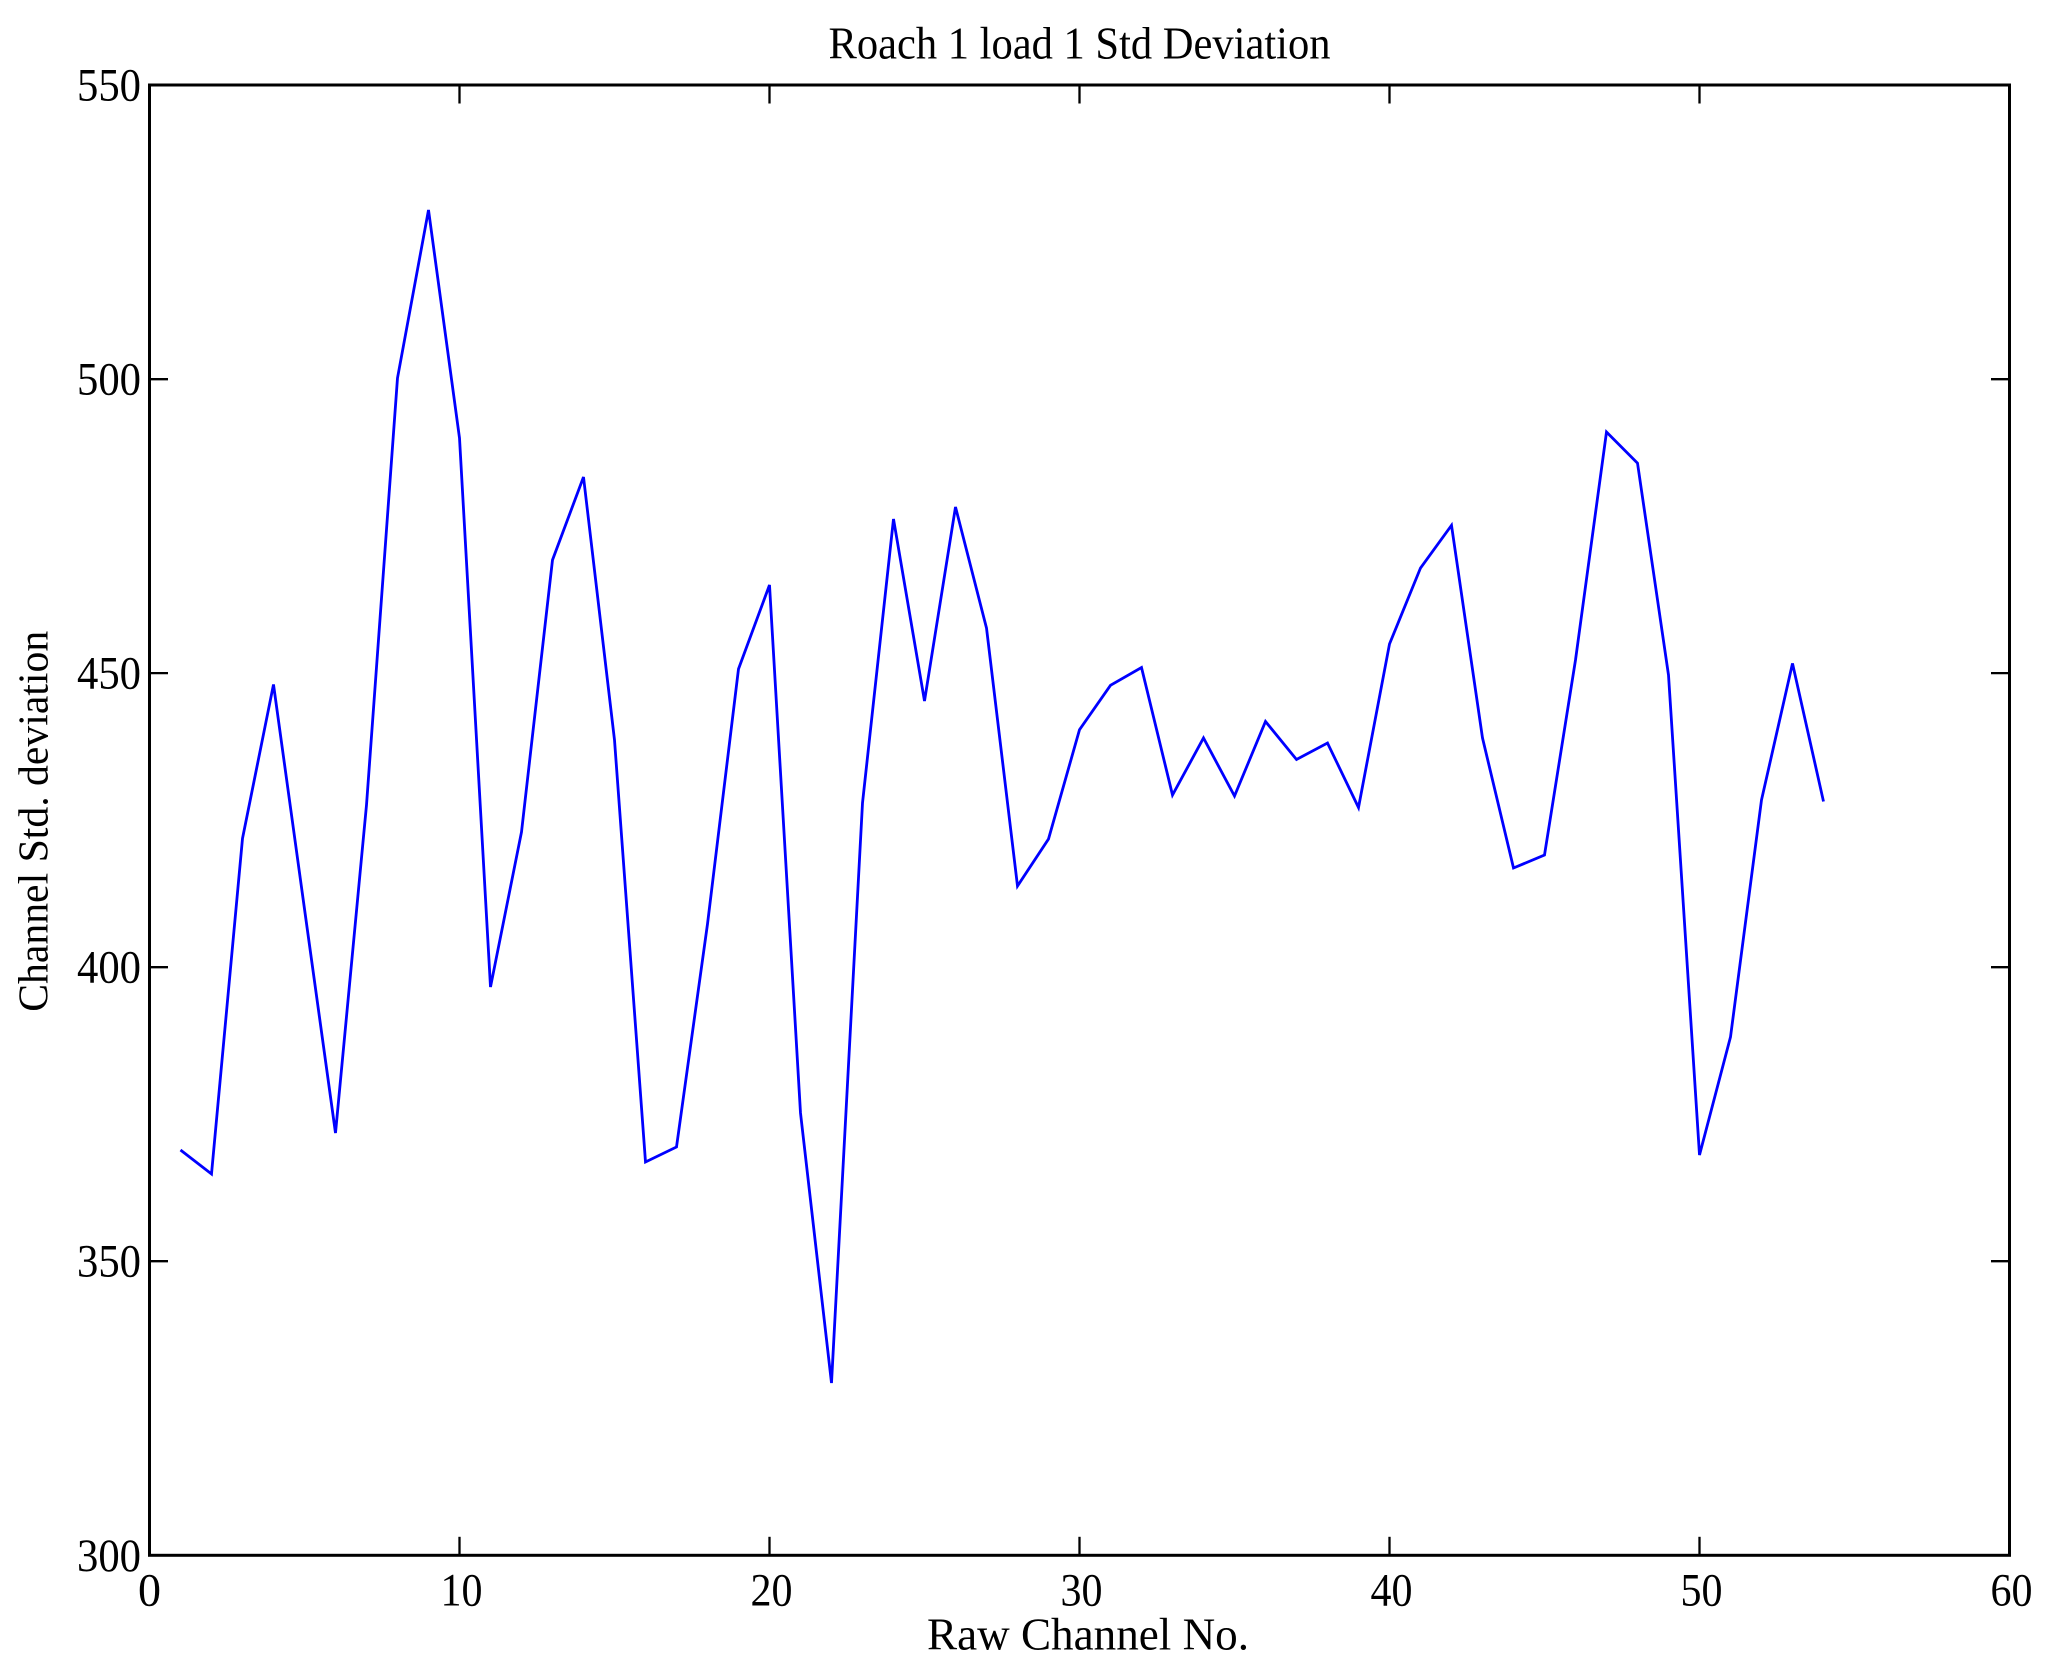  Describe the element at coordinates (109, 380) in the screenshot. I see `svg-text: 500` at that location.